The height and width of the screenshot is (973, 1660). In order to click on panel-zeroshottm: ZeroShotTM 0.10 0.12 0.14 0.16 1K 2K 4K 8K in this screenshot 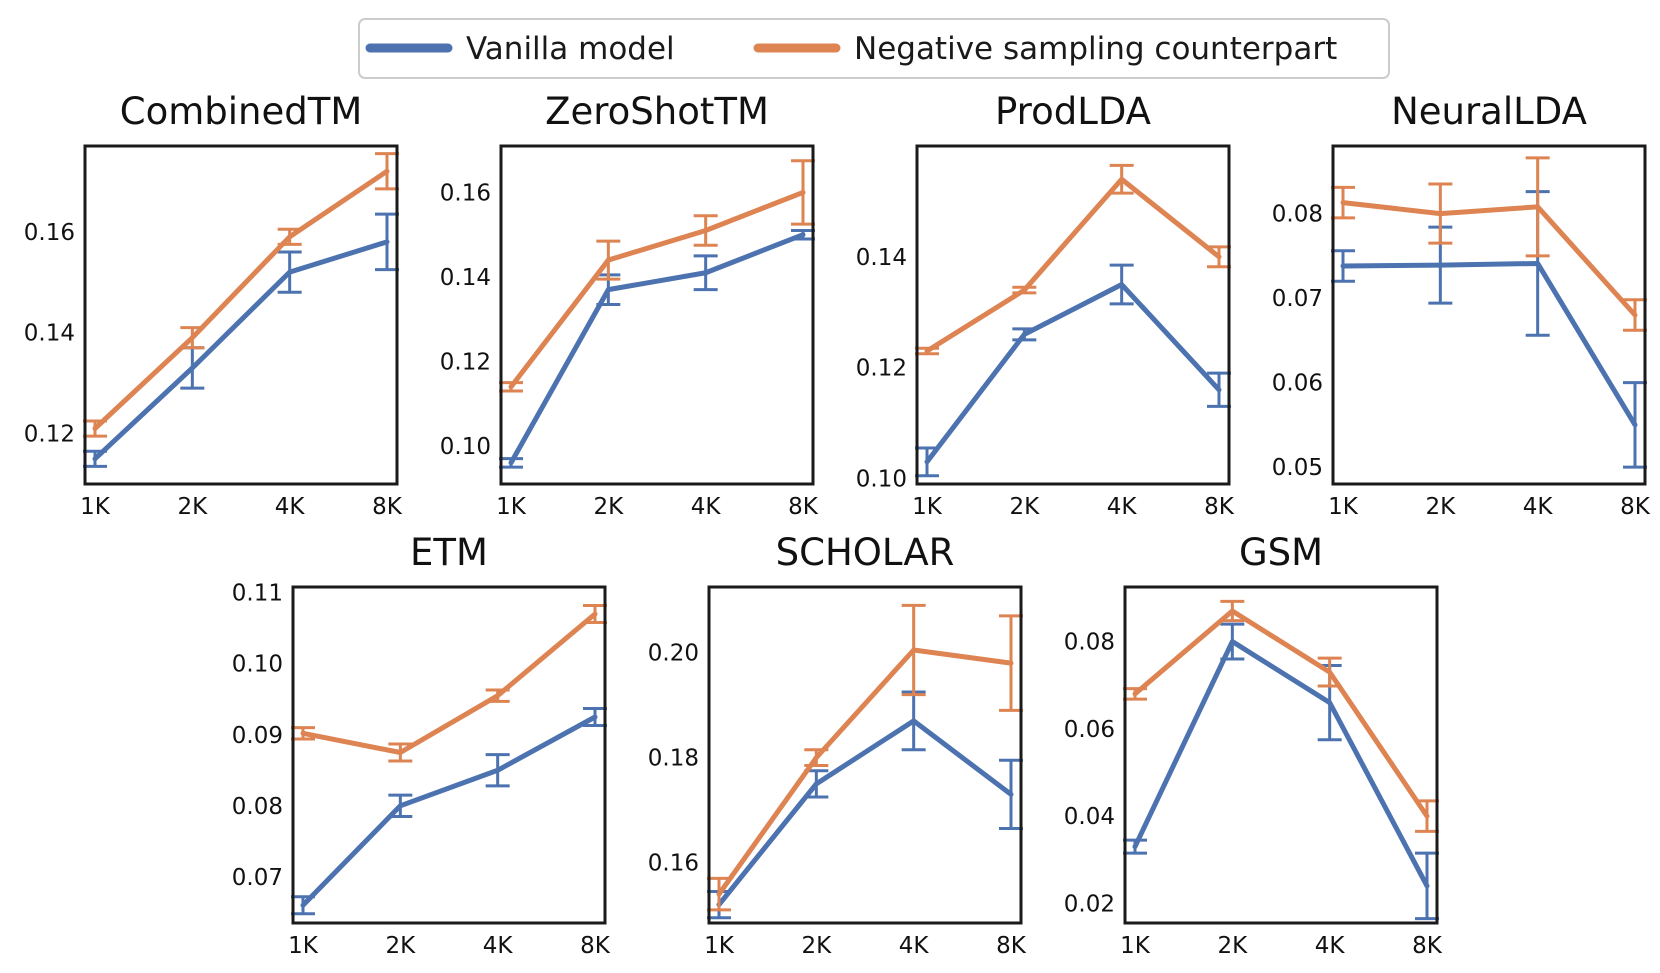, I will do `click(629, 305)`.